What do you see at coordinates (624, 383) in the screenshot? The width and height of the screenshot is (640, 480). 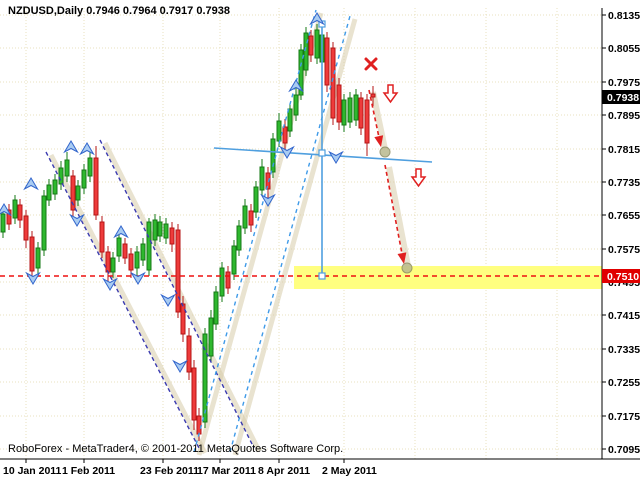 I see `price-axis-label: 0.7255` at bounding box center [624, 383].